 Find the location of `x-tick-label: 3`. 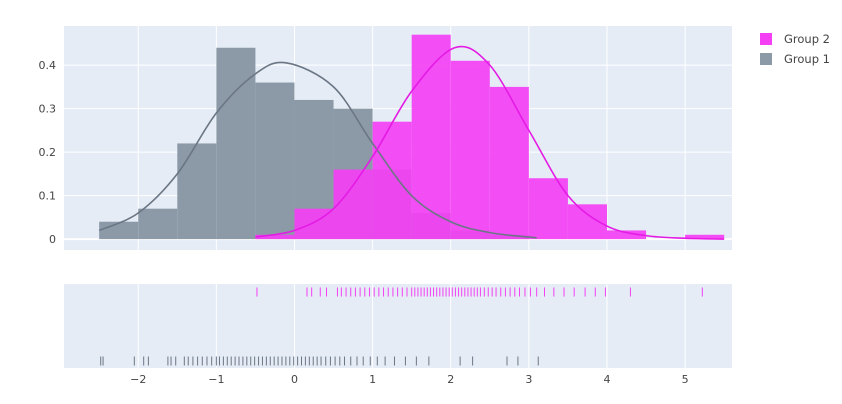

x-tick-label: 3 is located at coordinates (528, 379).